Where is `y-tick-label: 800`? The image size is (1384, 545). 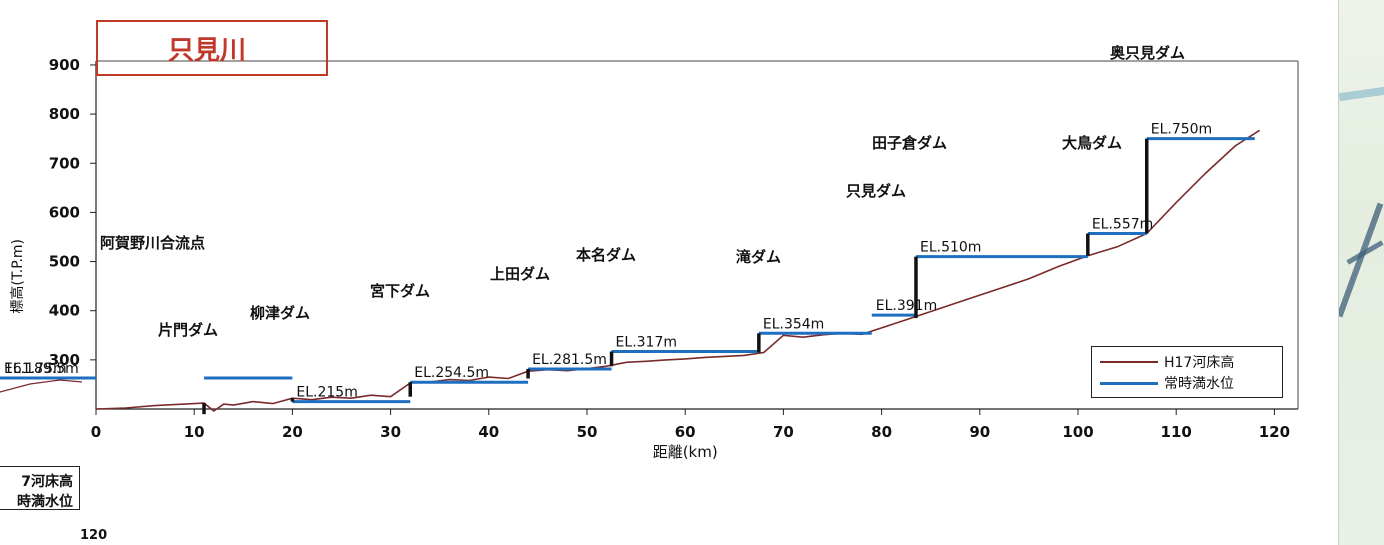 y-tick-label: 800 is located at coordinates (64, 114).